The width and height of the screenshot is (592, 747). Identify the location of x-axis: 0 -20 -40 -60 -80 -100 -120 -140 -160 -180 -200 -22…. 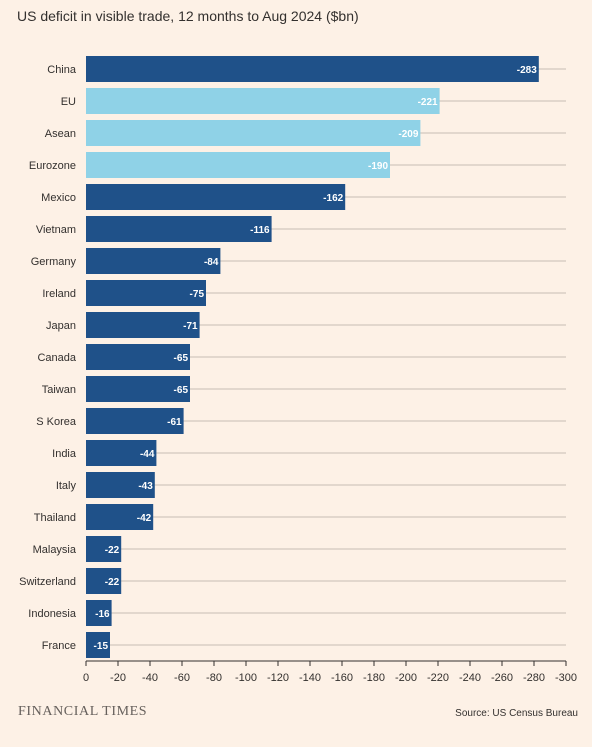
(330, 672).